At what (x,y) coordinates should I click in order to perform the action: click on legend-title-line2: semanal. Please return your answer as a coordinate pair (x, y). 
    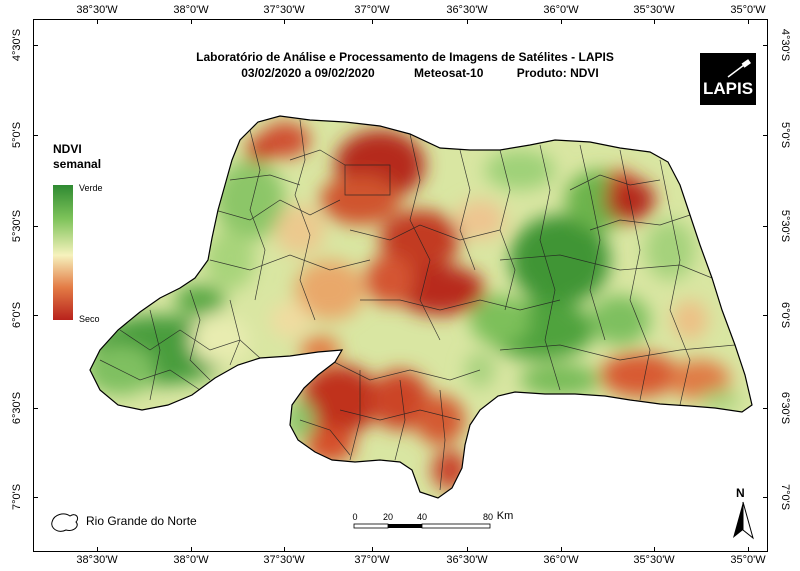
    Looking at the image, I should click on (77, 164).